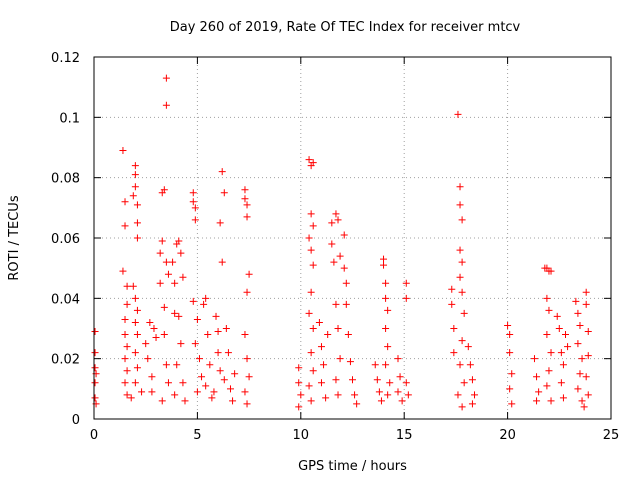 This screenshot has width=640, height=484. Describe the element at coordinates (352, 466) in the screenshot. I see `x-axis-label: GPS time / hours` at that location.